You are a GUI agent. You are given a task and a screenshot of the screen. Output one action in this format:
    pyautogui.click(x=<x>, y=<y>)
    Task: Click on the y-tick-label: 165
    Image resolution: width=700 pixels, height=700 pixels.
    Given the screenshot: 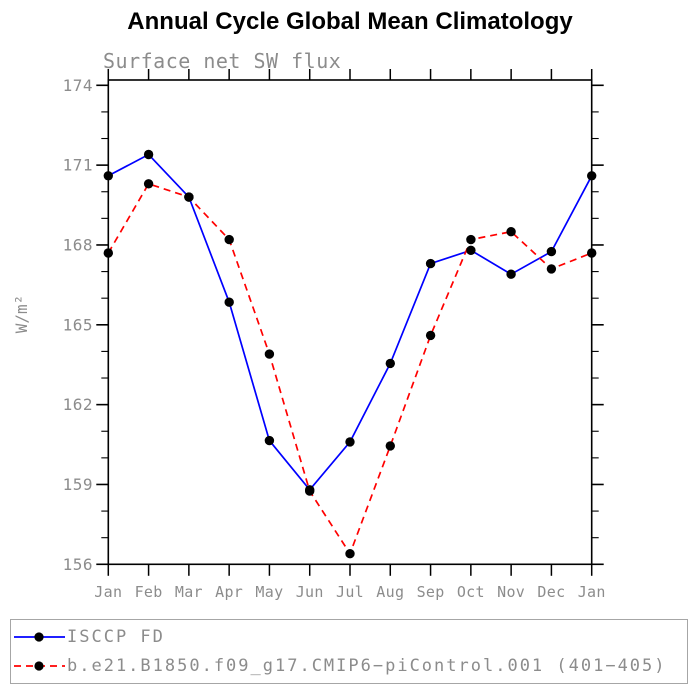 What is the action you would take?
    pyautogui.click(x=78, y=324)
    